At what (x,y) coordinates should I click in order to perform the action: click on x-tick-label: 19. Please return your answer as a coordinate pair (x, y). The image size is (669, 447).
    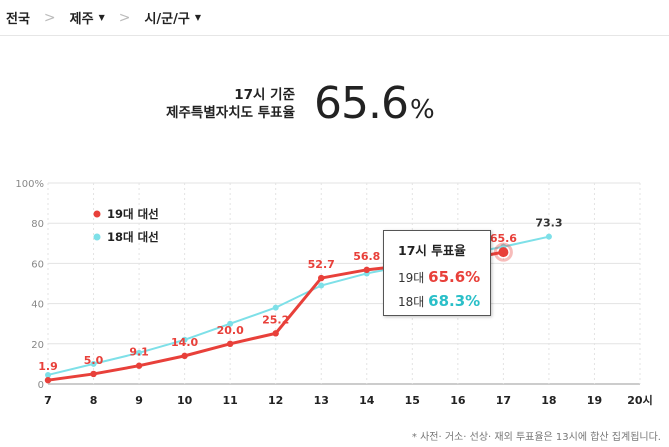
    Looking at the image, I should click on (594, 400).